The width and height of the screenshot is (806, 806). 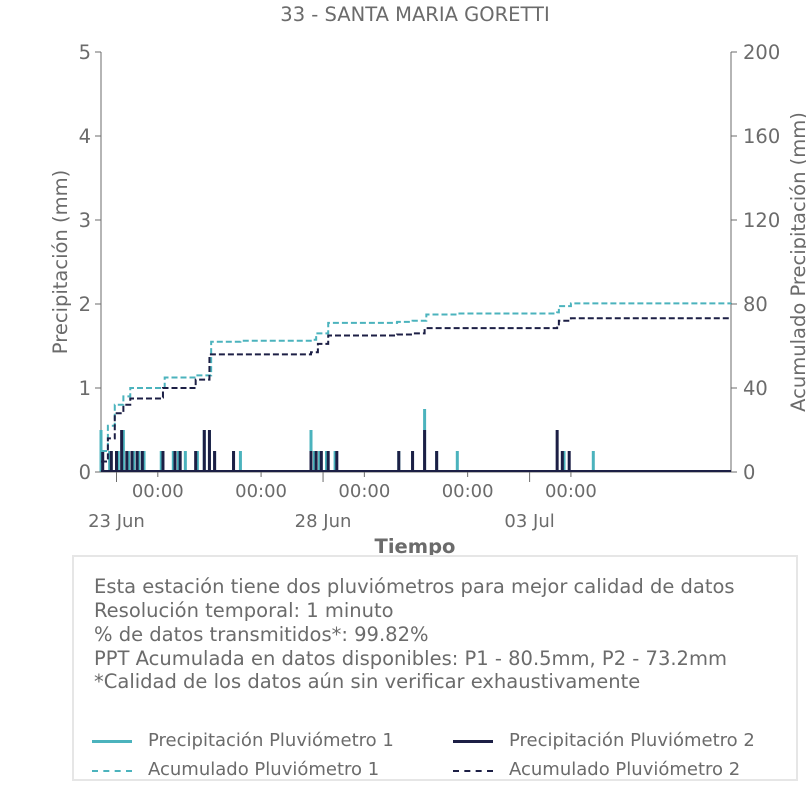 I want to click on y-left-tick-label: 1, so click(x=85, y=388).